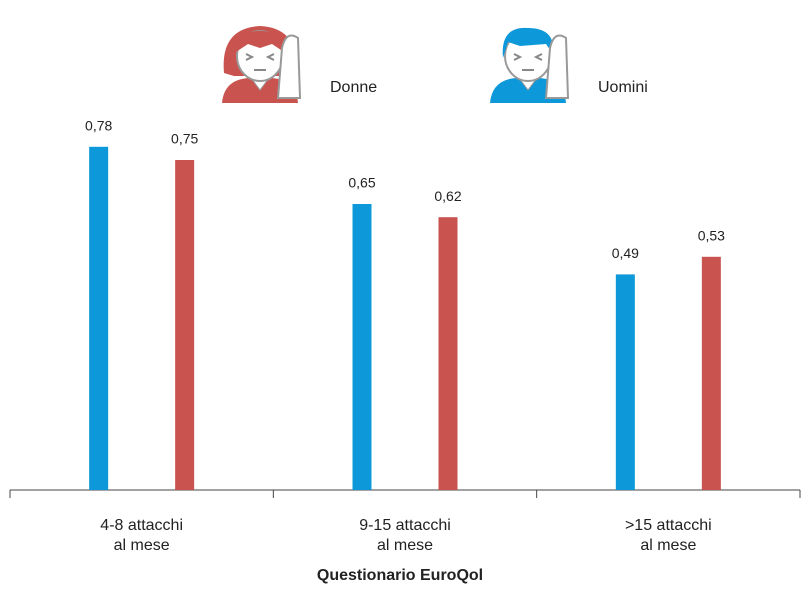  Describe the element at coordinates (260, 41) in the screenshot. I see `icon-fringe` at that location.